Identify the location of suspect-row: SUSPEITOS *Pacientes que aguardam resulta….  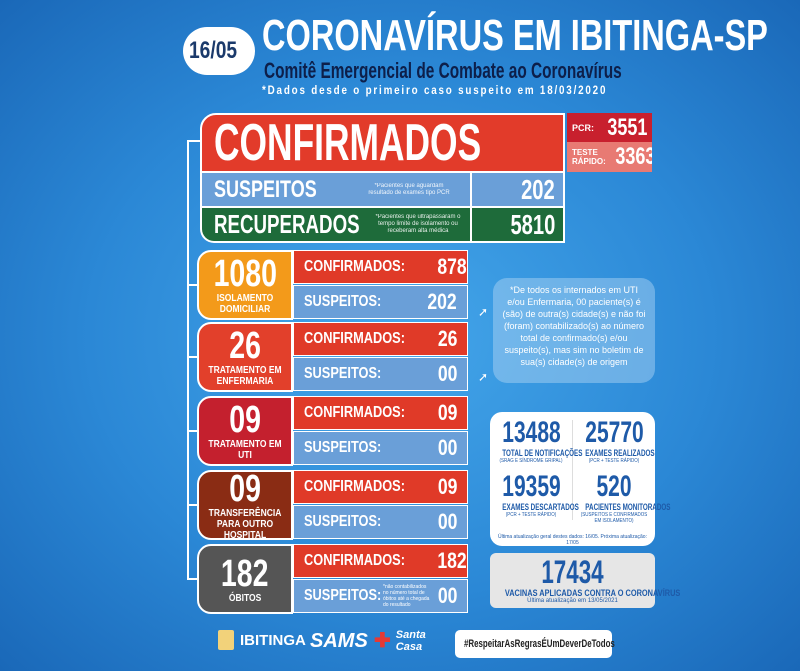
(382, 190).